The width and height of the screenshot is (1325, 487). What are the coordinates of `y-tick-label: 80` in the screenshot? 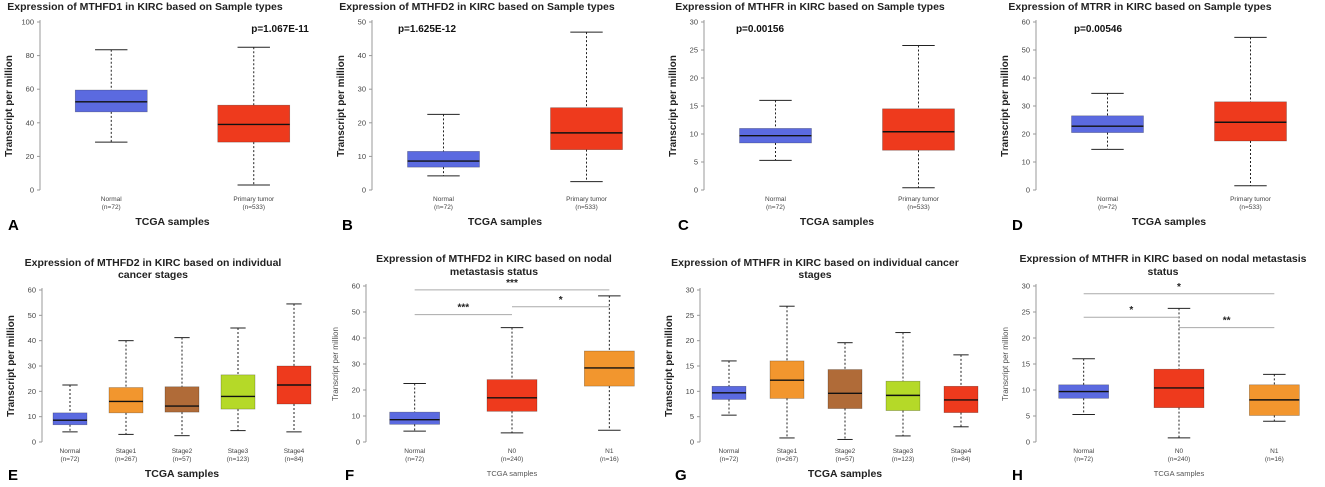 It's located at (30, 55).